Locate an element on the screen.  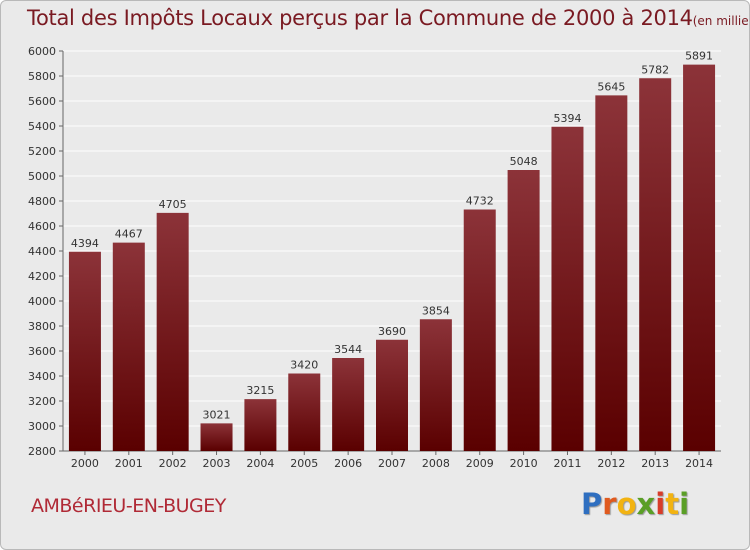
proxiti-logo: Proxiti is located at coordinates (635, 504).